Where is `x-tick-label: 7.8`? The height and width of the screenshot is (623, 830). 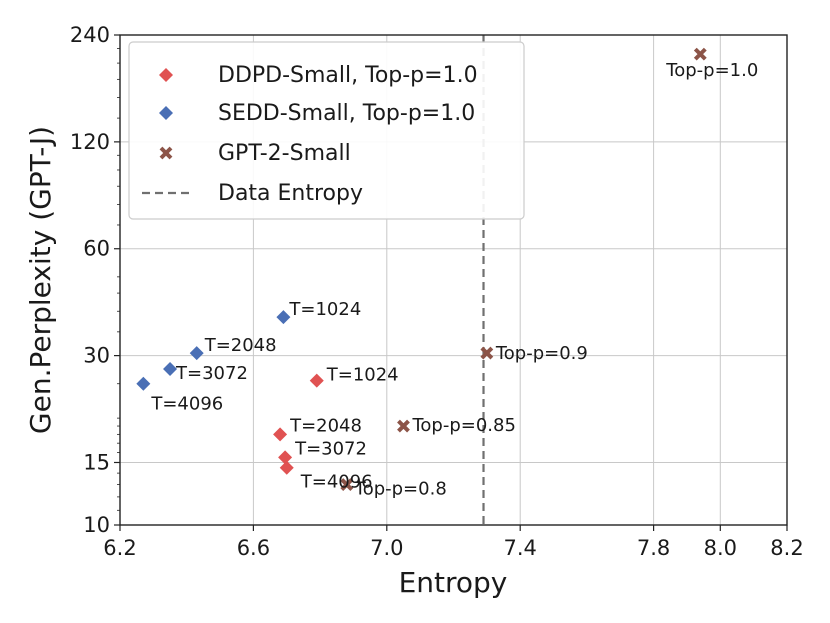 x-tick-label: 7.8 is located at coordinates (653, 548).